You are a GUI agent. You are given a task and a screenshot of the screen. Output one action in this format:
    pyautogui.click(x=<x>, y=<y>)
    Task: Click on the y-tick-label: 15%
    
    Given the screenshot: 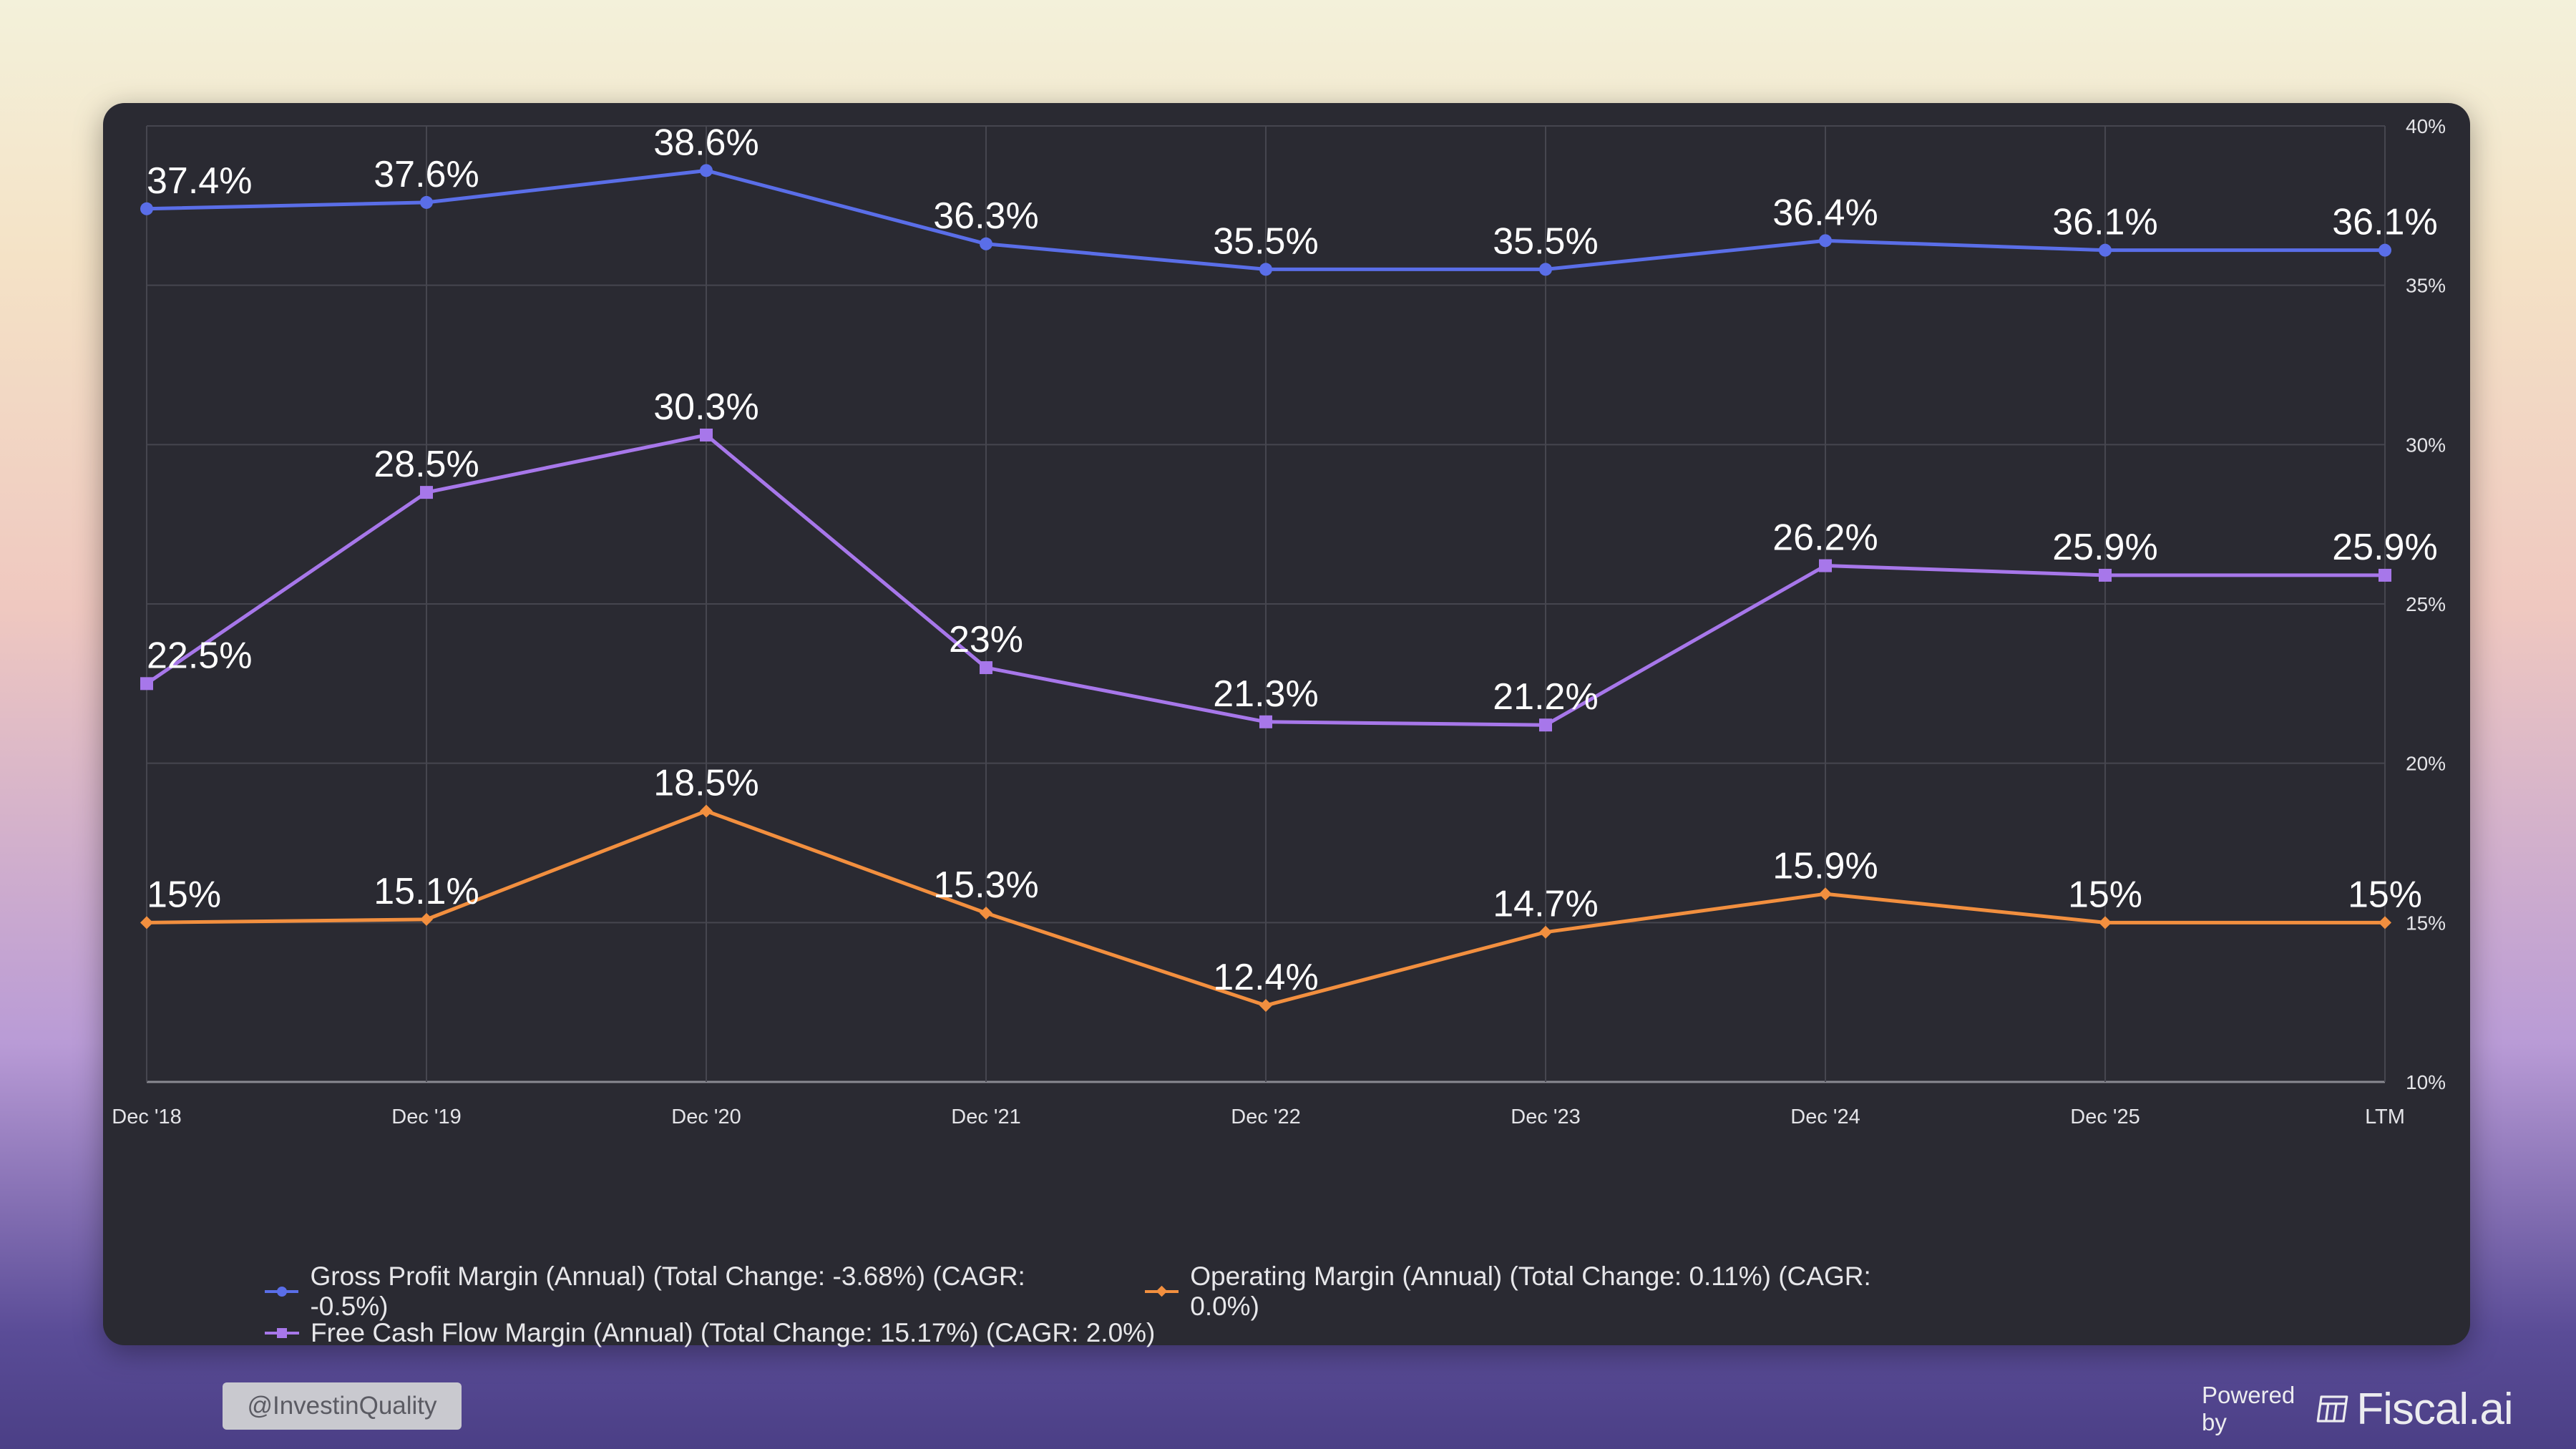 What is the action you would take?
    pyautogui.click(x=2426, y=923)
    